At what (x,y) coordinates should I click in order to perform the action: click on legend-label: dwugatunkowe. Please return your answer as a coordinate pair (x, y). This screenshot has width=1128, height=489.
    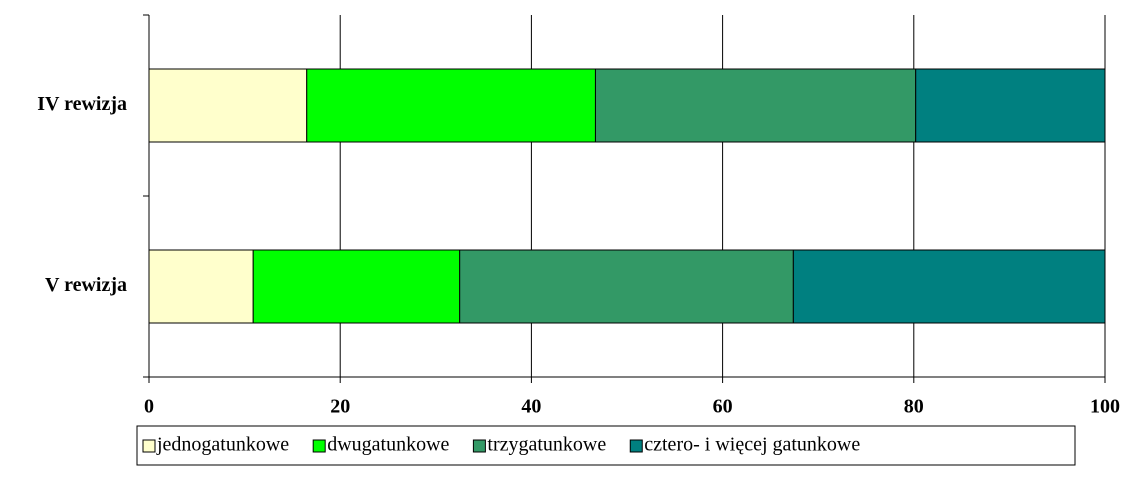
    Looking at the image, I should click on (388, 445).